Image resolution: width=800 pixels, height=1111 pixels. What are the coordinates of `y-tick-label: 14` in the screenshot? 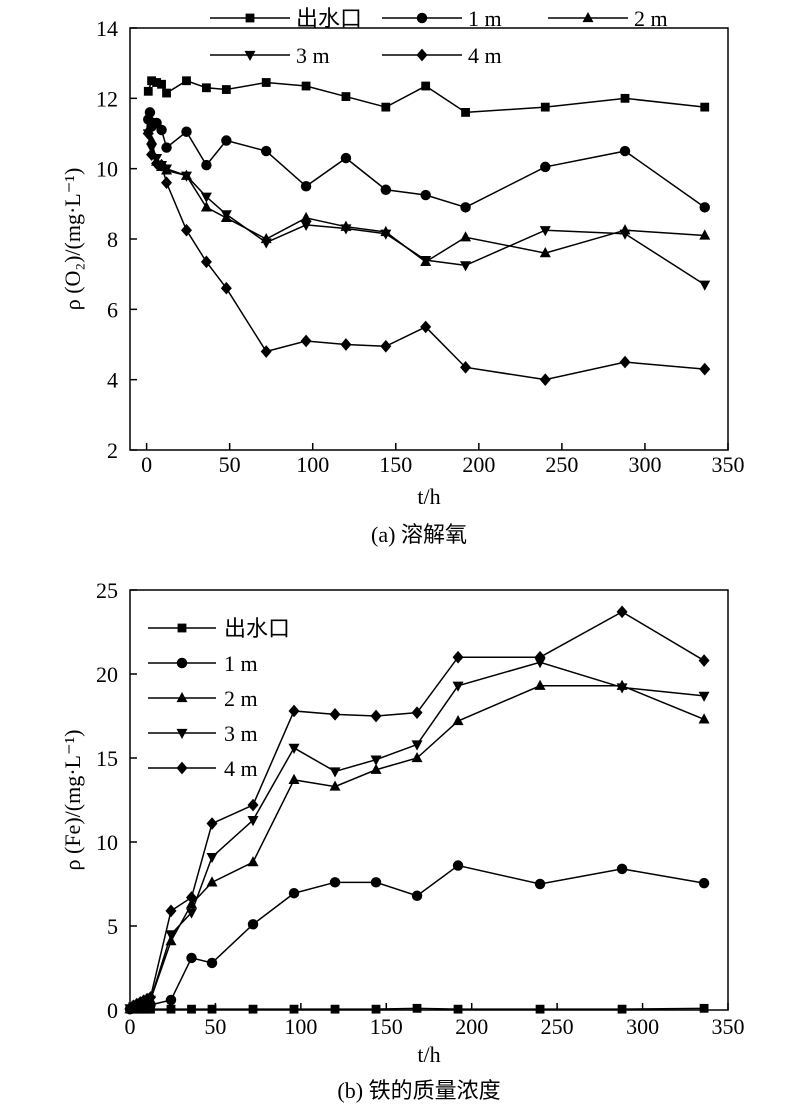 It's located at (107, 28).